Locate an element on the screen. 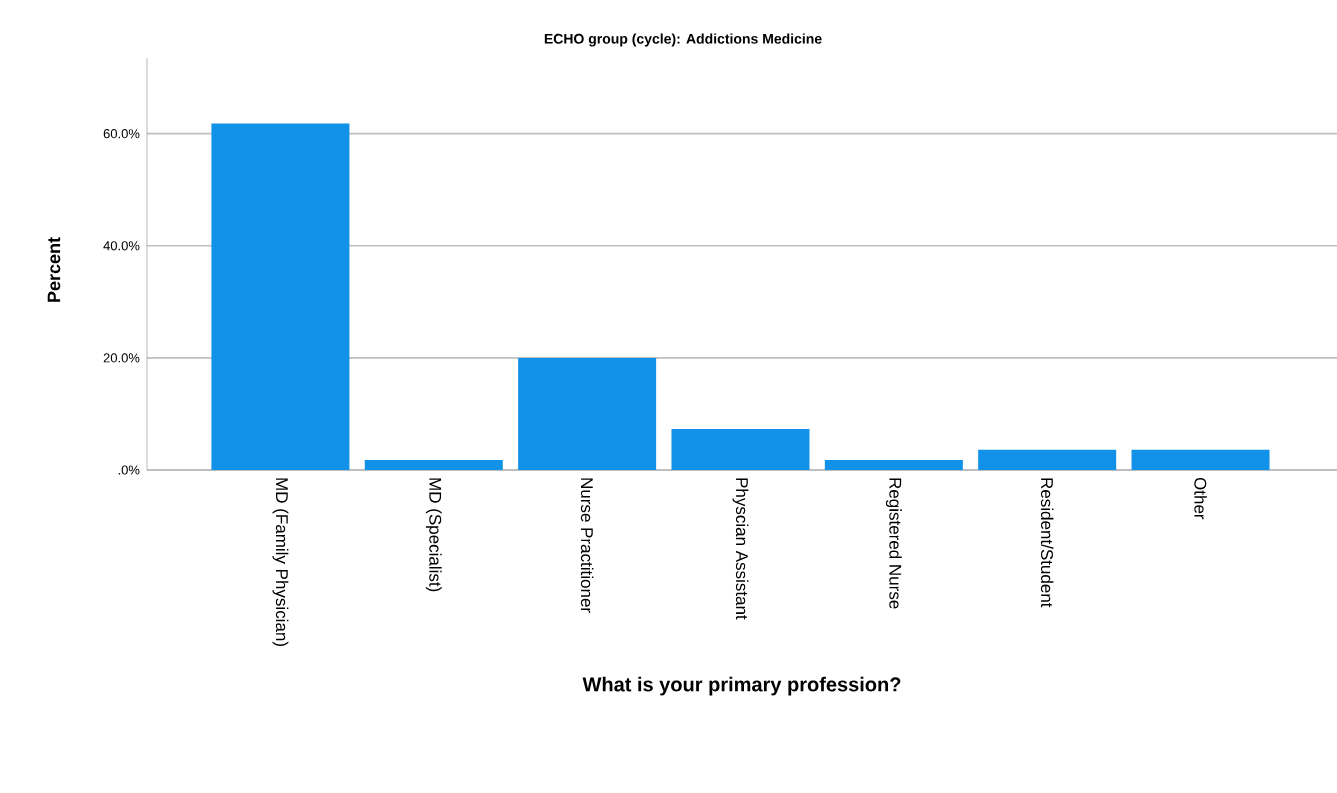 Image resolution: width=1337 pixels, height=793 pixels. y-tick-label: 40.0% is located at coordinates (121, 246).